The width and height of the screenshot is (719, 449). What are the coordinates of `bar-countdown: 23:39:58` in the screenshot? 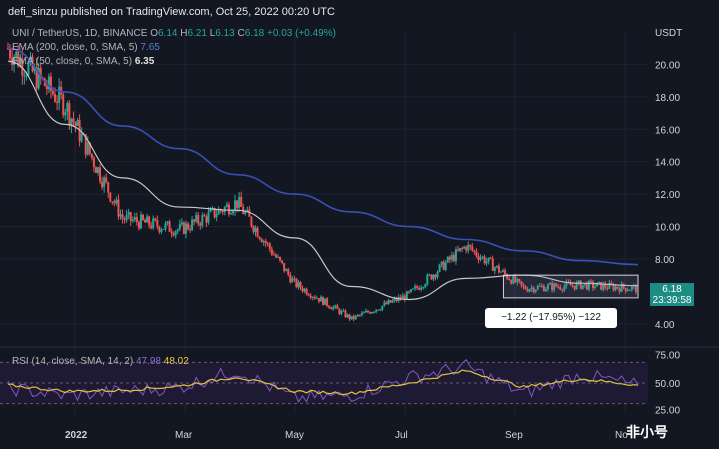 It's located at (672, 300).